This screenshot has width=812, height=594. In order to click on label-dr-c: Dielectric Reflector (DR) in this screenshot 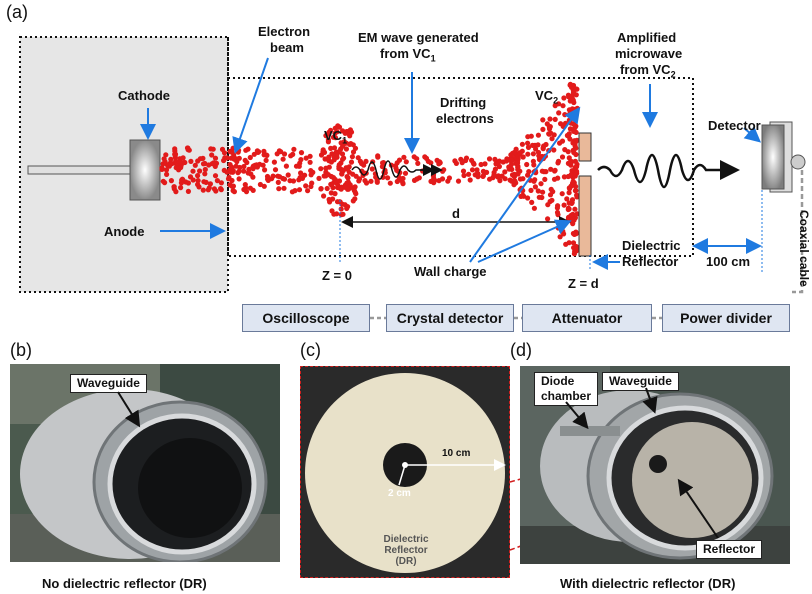, I will do `click(406, 550)`.